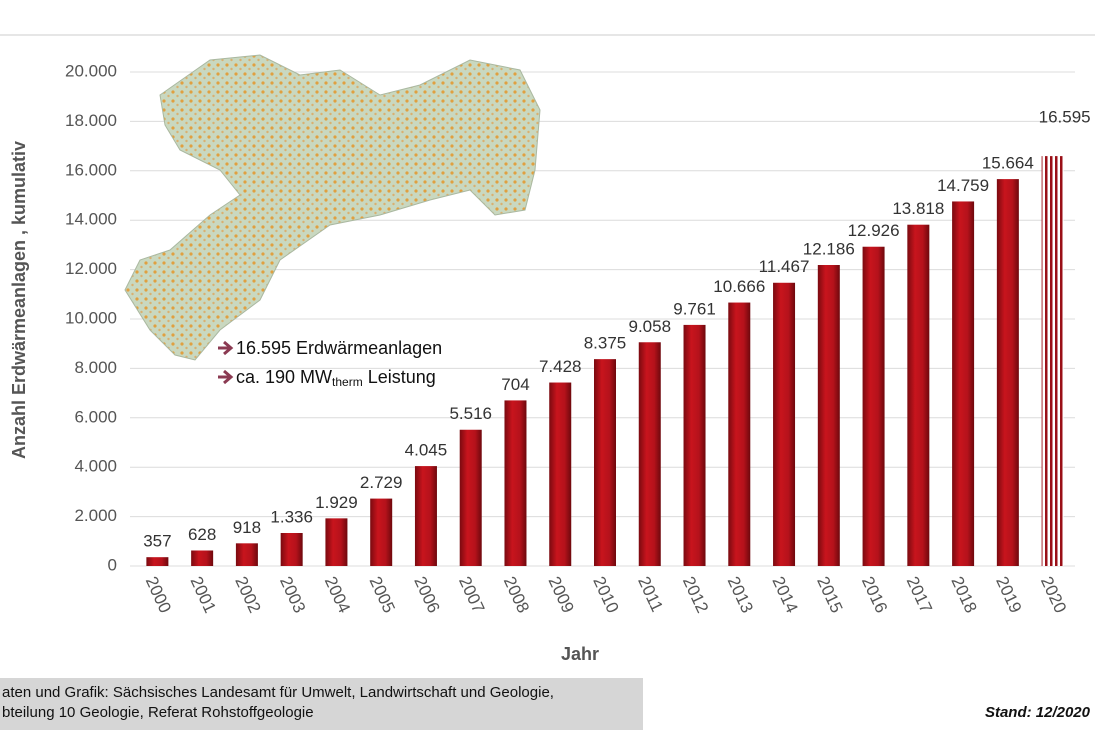 The image size is (1095, 730). Describe the element at coordinates (202, 534) in the screenshot. I see `value-label: 628` at that location.